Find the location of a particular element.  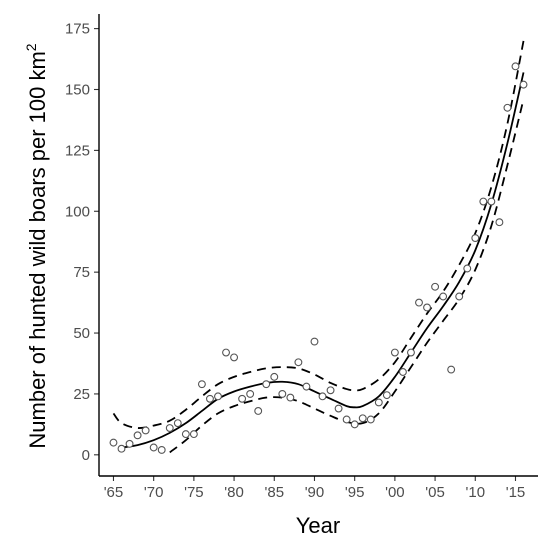

y-axis-title: Number of hunted wild boars per 100 km2 is located at coordinates (36, 245).